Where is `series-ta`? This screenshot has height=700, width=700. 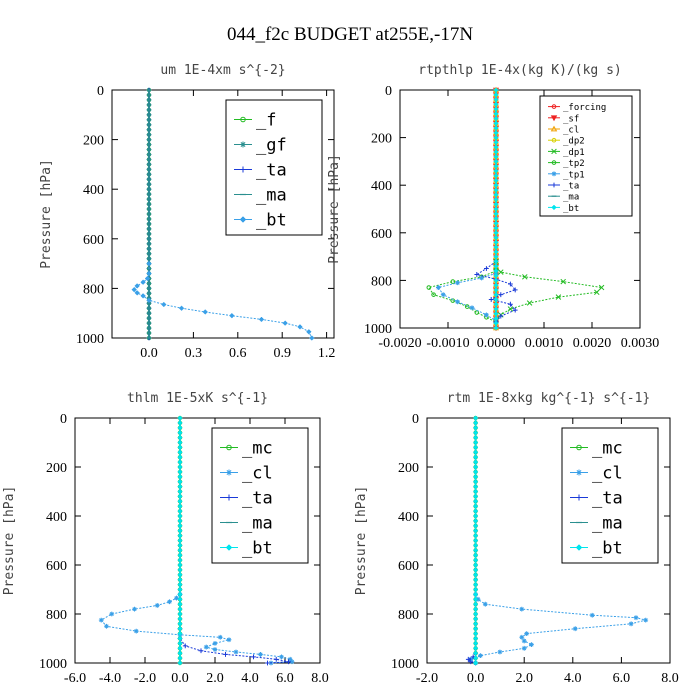 series-ta is located at coordinates (234, 646).